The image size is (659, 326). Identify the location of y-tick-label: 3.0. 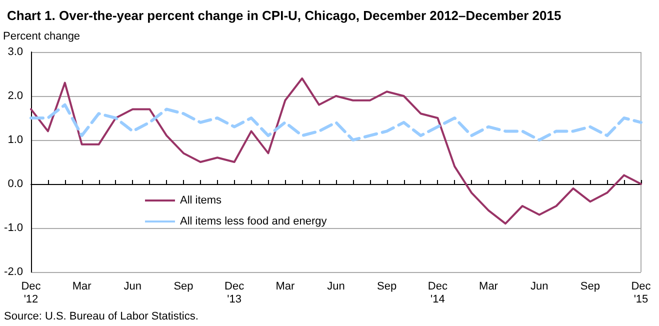
(15, 52).